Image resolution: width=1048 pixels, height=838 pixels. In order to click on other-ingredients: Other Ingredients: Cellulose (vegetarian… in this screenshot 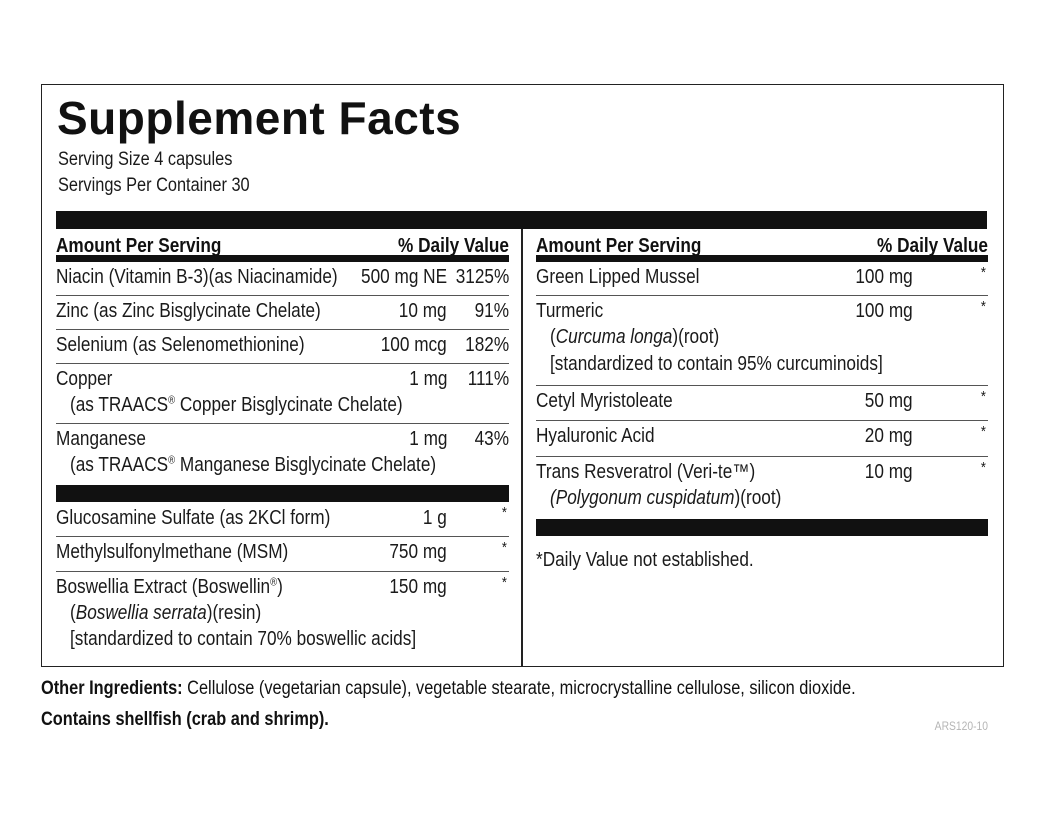, I will do `click(448, 689)`.